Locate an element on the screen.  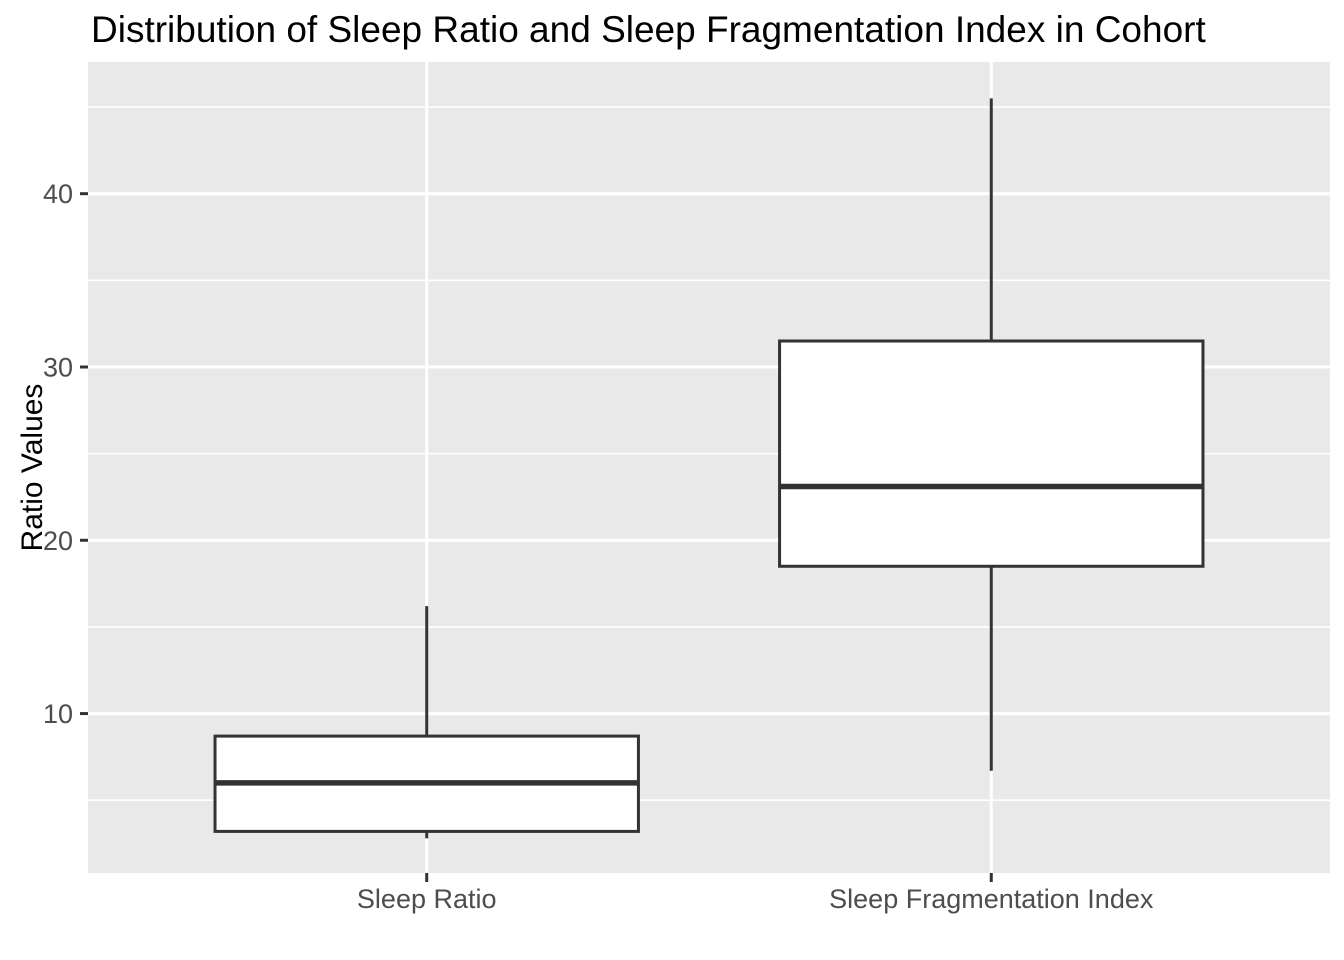
y-tick-label-20: 20 is located at coordinates (58, 541).